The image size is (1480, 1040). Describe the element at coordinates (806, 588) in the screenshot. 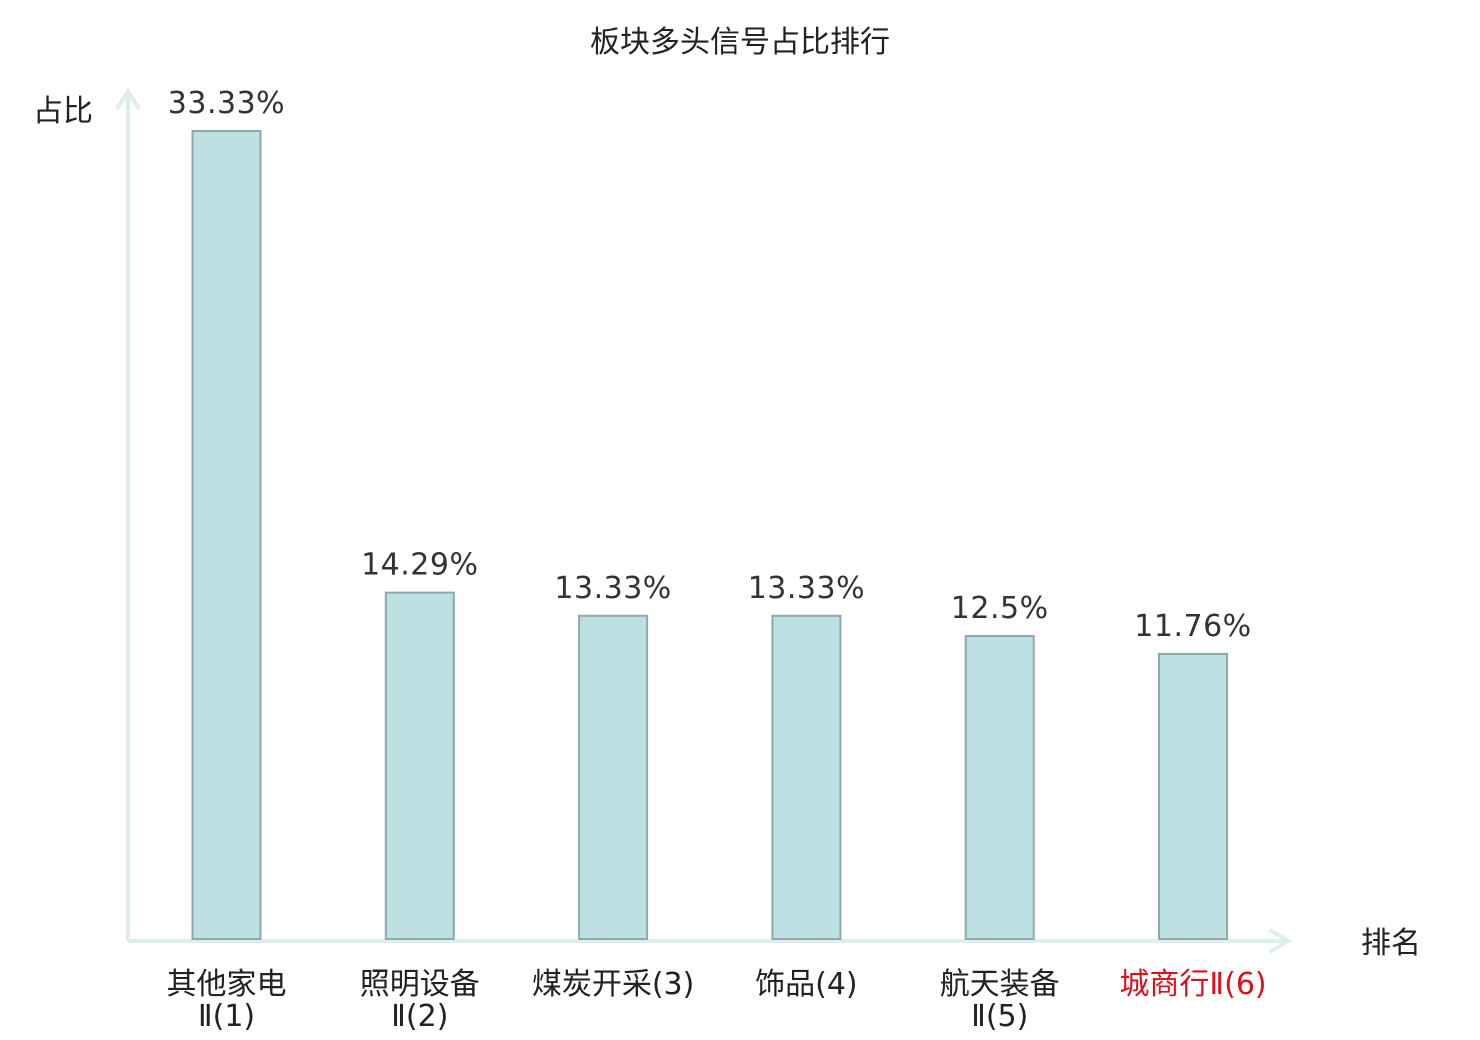

I see `value-label-4: 13.33%` at that location.